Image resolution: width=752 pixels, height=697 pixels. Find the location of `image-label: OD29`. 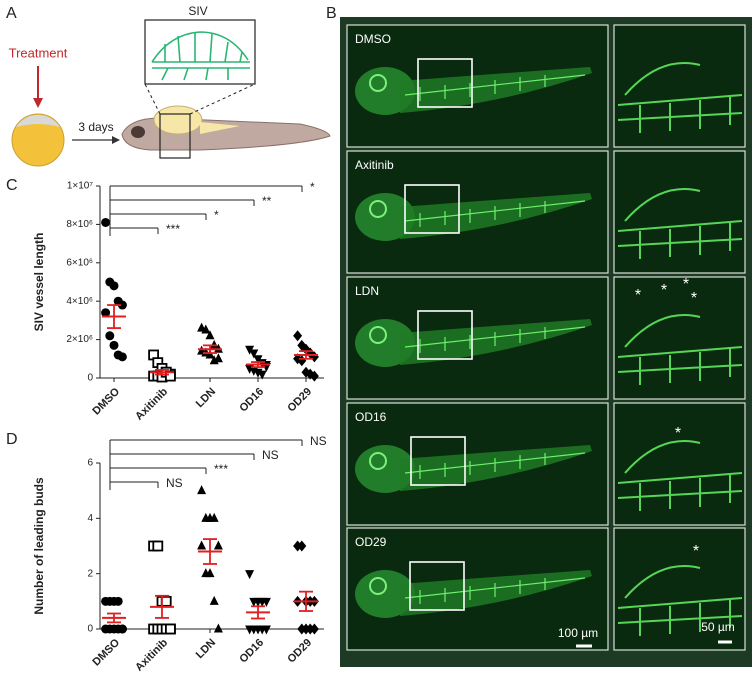

image-label: OD29 is located at coordinates (371, 542).